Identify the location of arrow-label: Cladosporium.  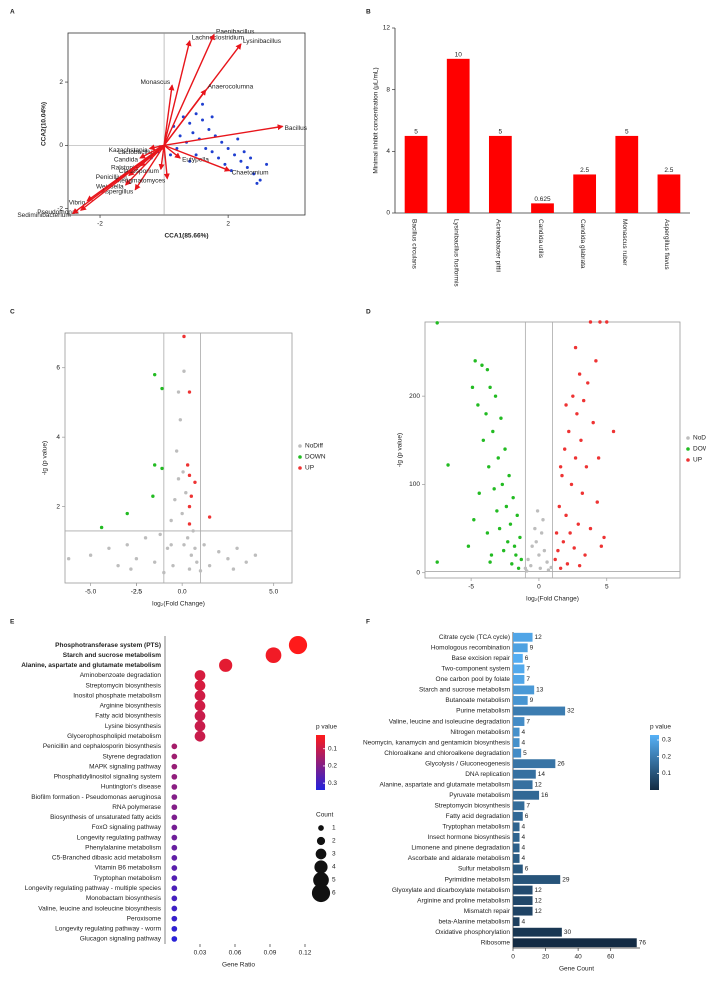
(139, 171).